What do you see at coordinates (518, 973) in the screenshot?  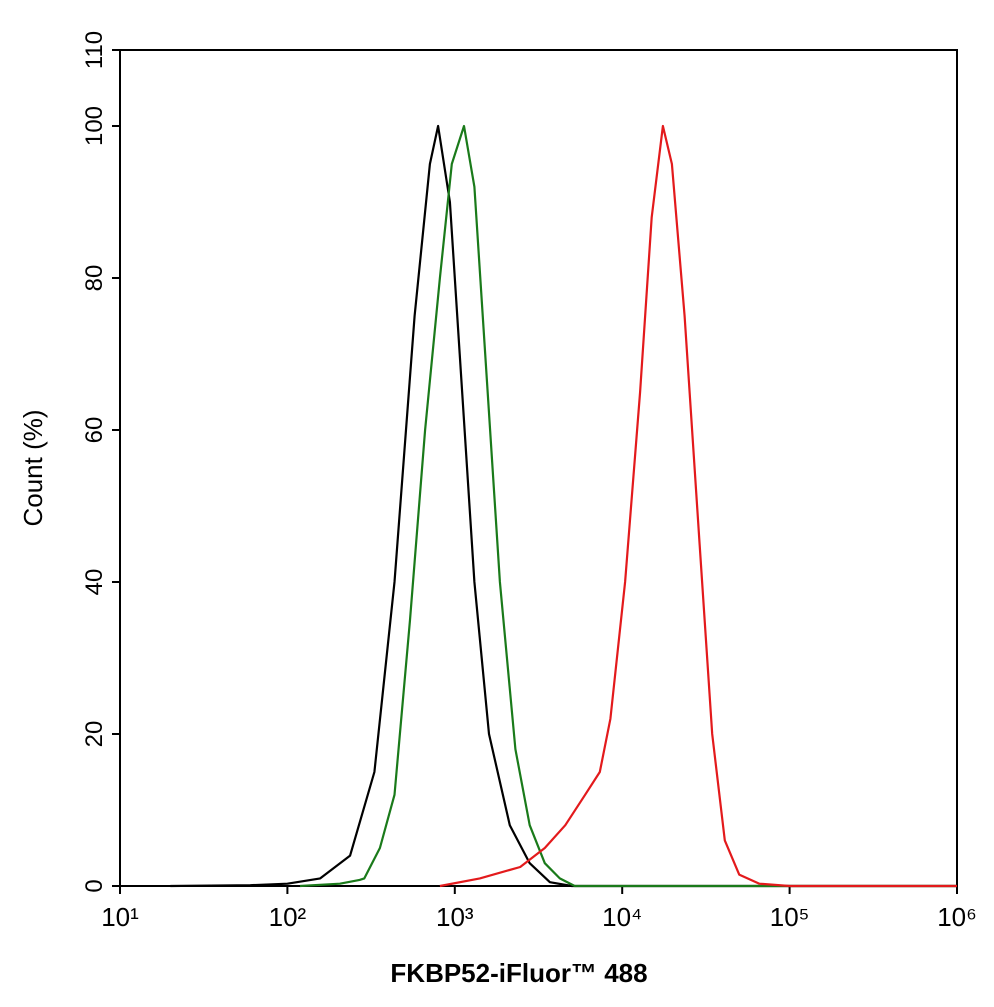 I see `x-axis-title: FKBP52-iFluor™ 488` at bounding box center [518, 973].